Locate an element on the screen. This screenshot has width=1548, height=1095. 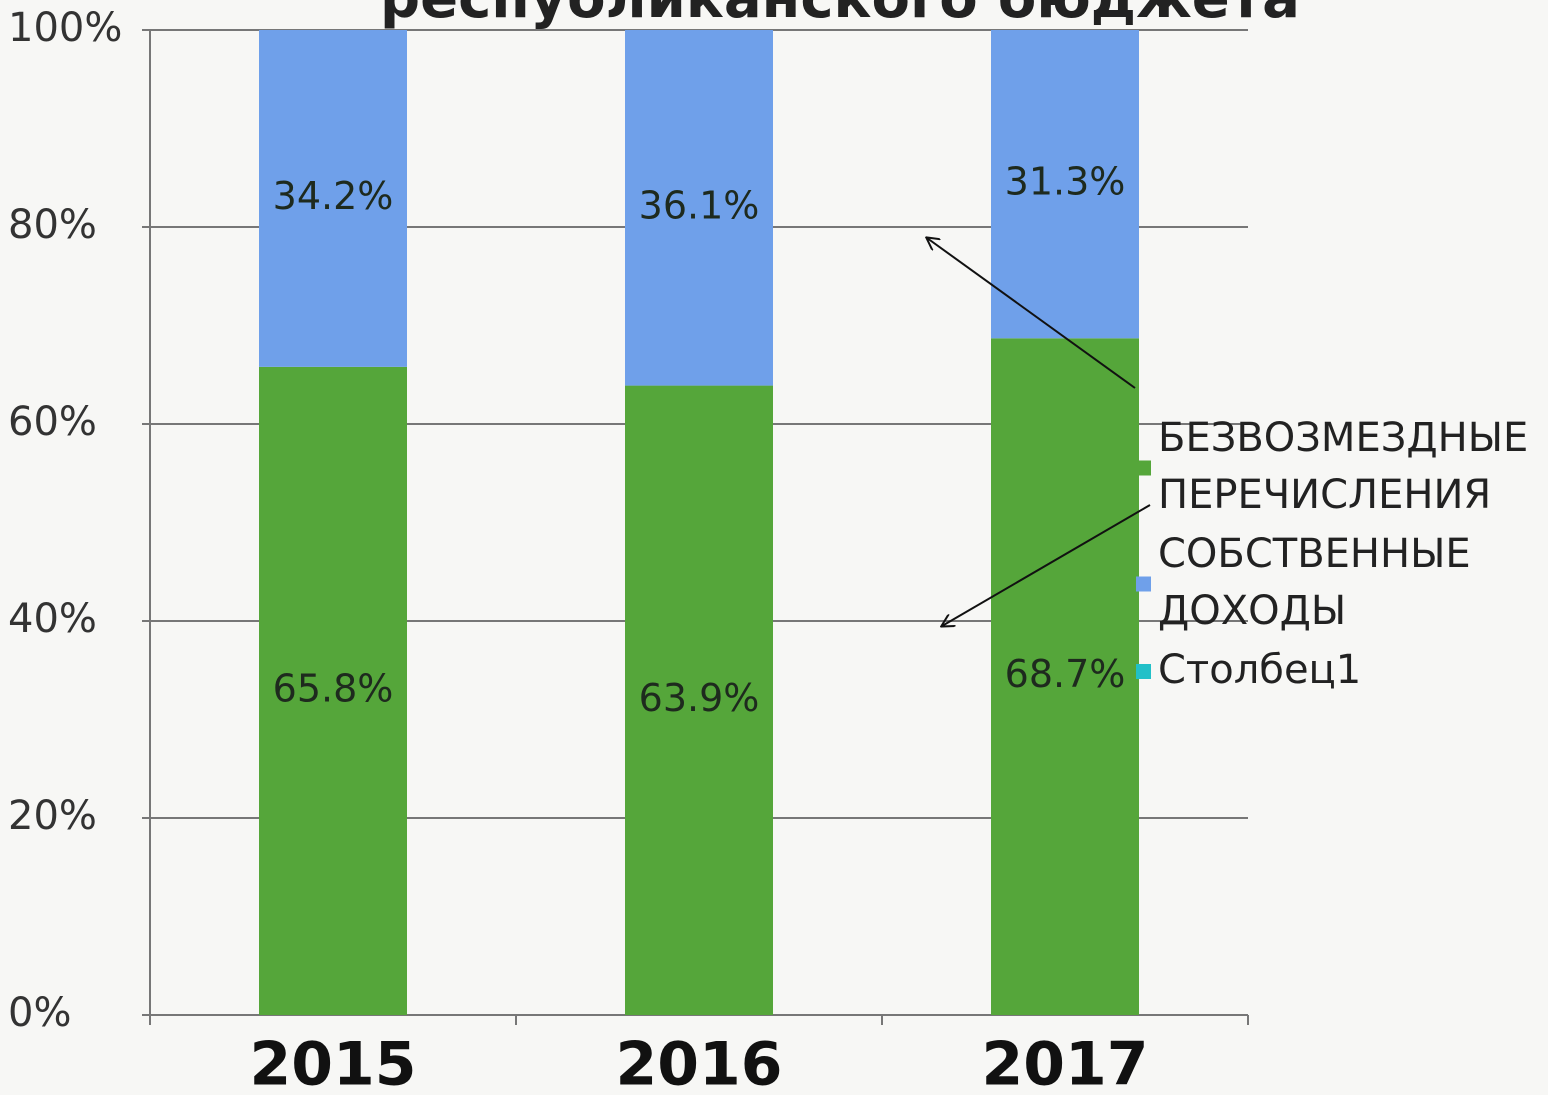
legend-label: СОБСТВЕННЫЕ ДОХОДЫ is located at coordinates (1320, 582).